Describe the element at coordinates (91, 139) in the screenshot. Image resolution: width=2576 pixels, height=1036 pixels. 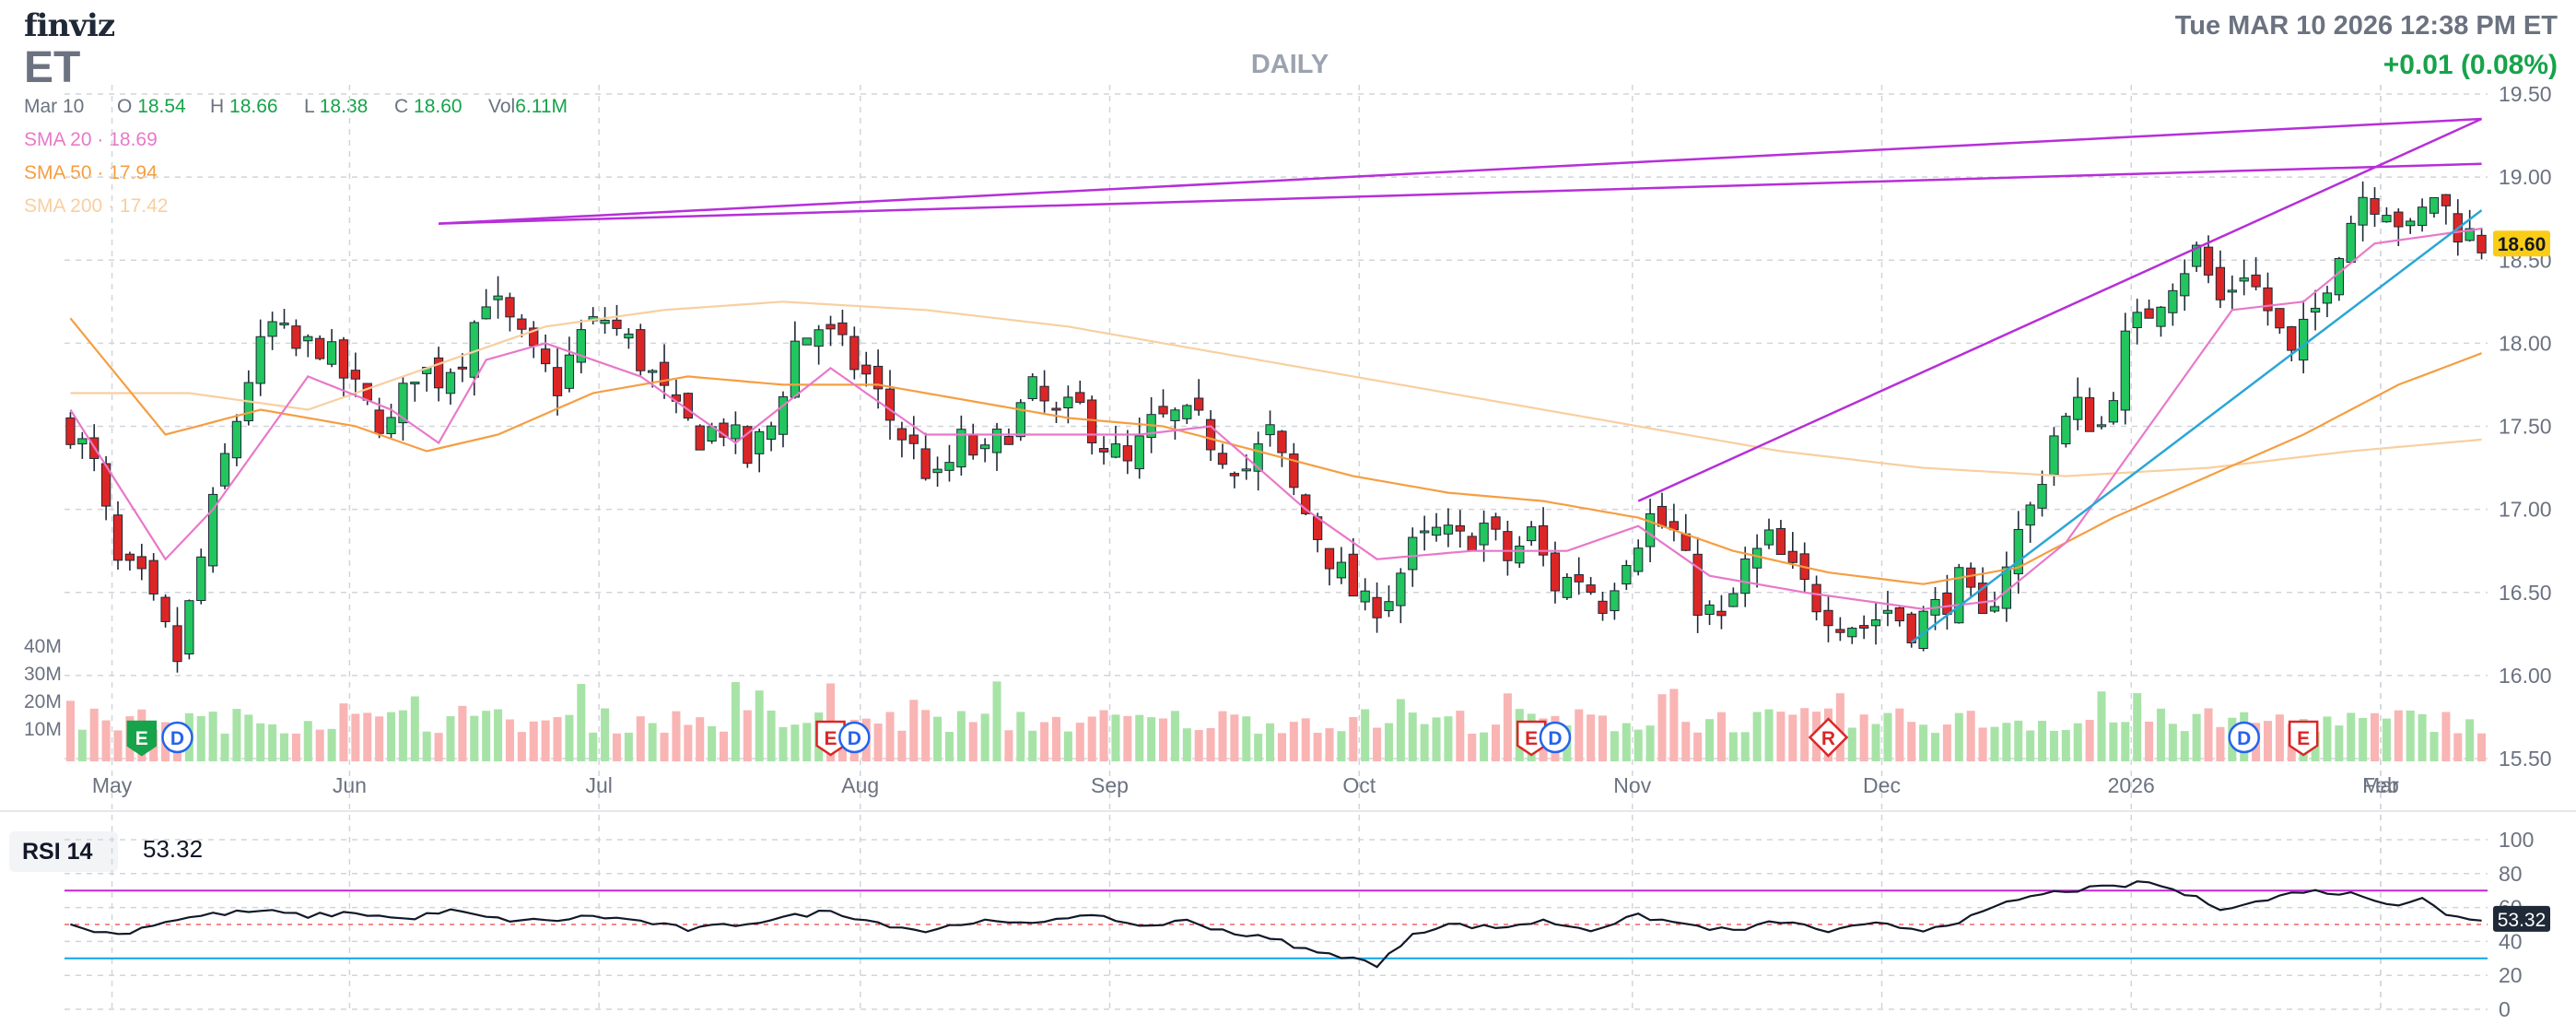
I see `sma20-legend: SMA 20 · 18.69` at that location.